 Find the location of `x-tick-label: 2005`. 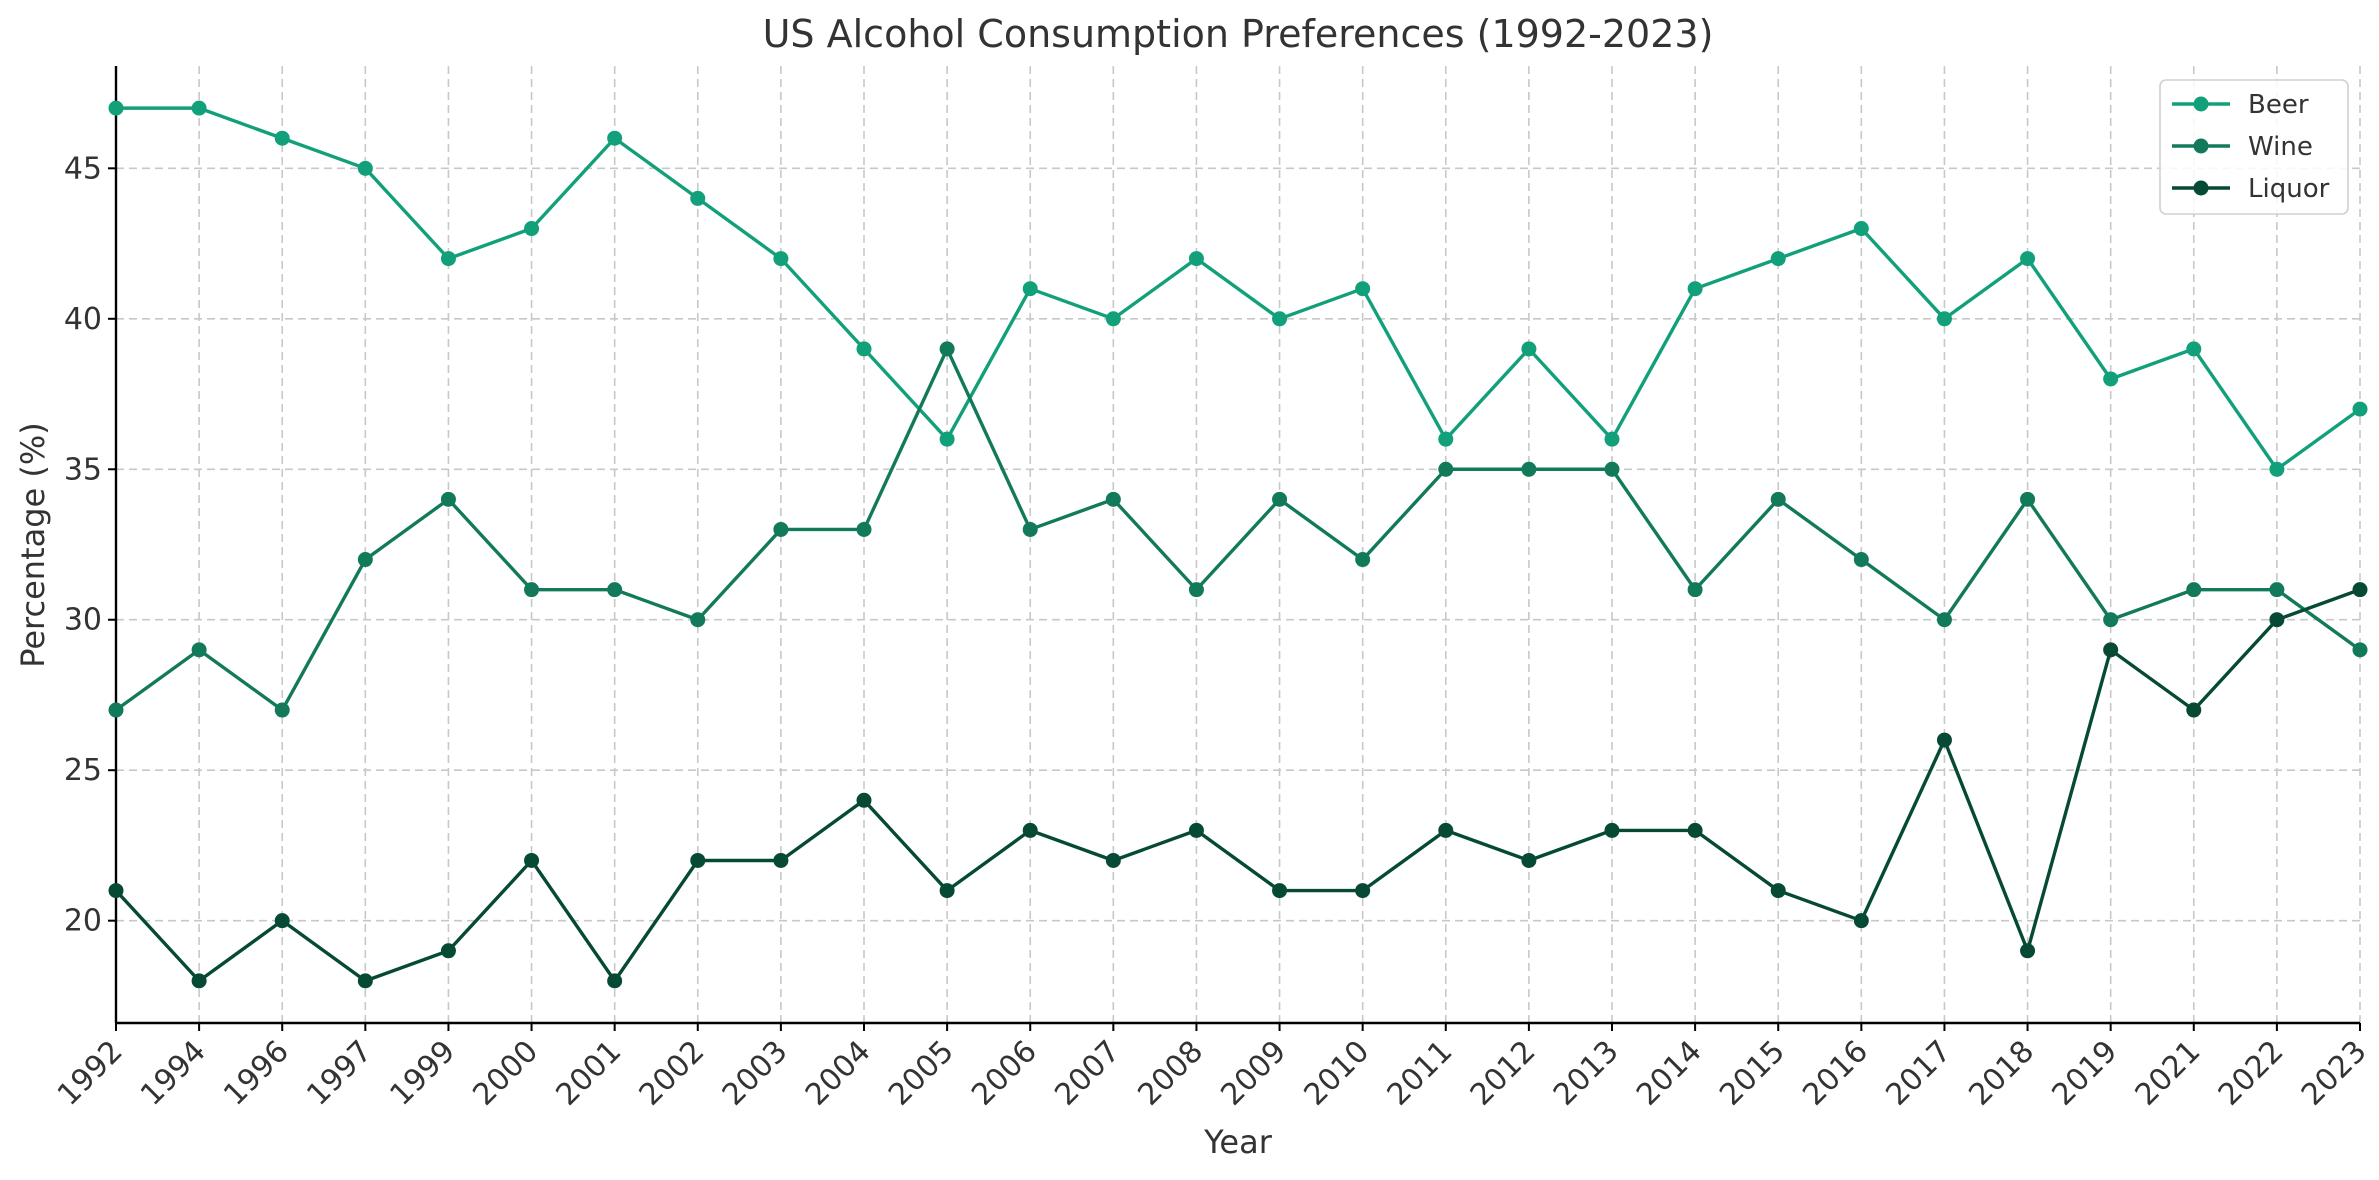

x-tick-label: 2005 is located at coordinates (921, 1073).